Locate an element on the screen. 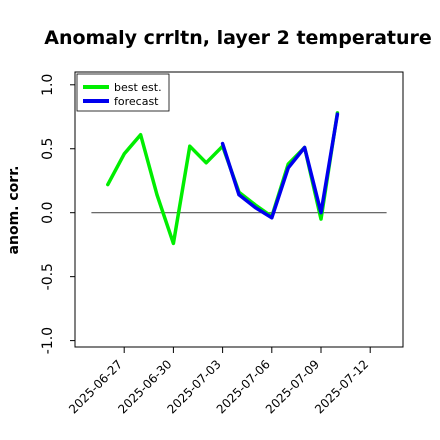  legend: best est. forecast is located at coordinates (123, 92).